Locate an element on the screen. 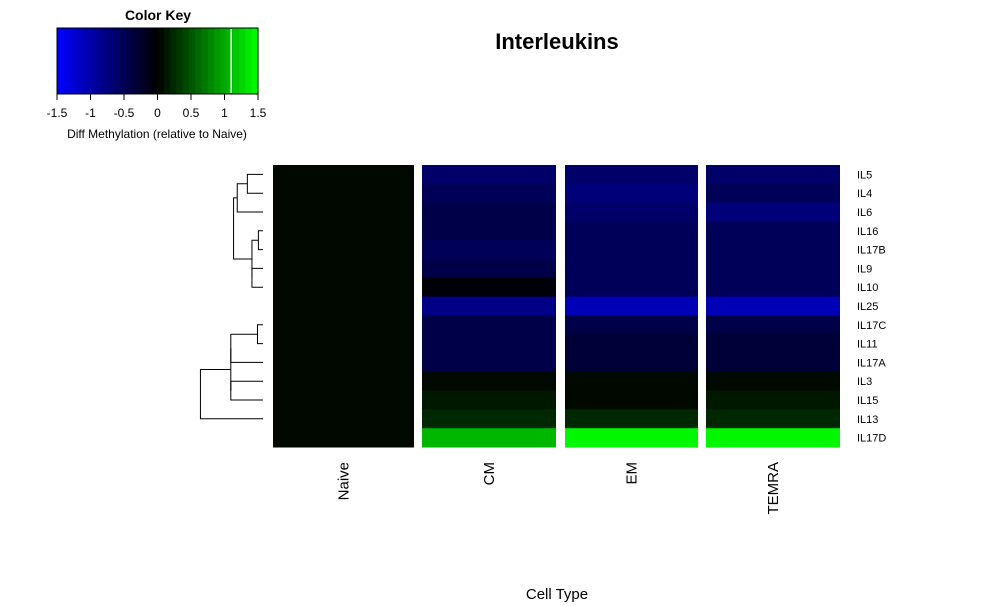 This screenshot has width=1000, height=606. row-dendrogram is located at coordinates (231, 296).